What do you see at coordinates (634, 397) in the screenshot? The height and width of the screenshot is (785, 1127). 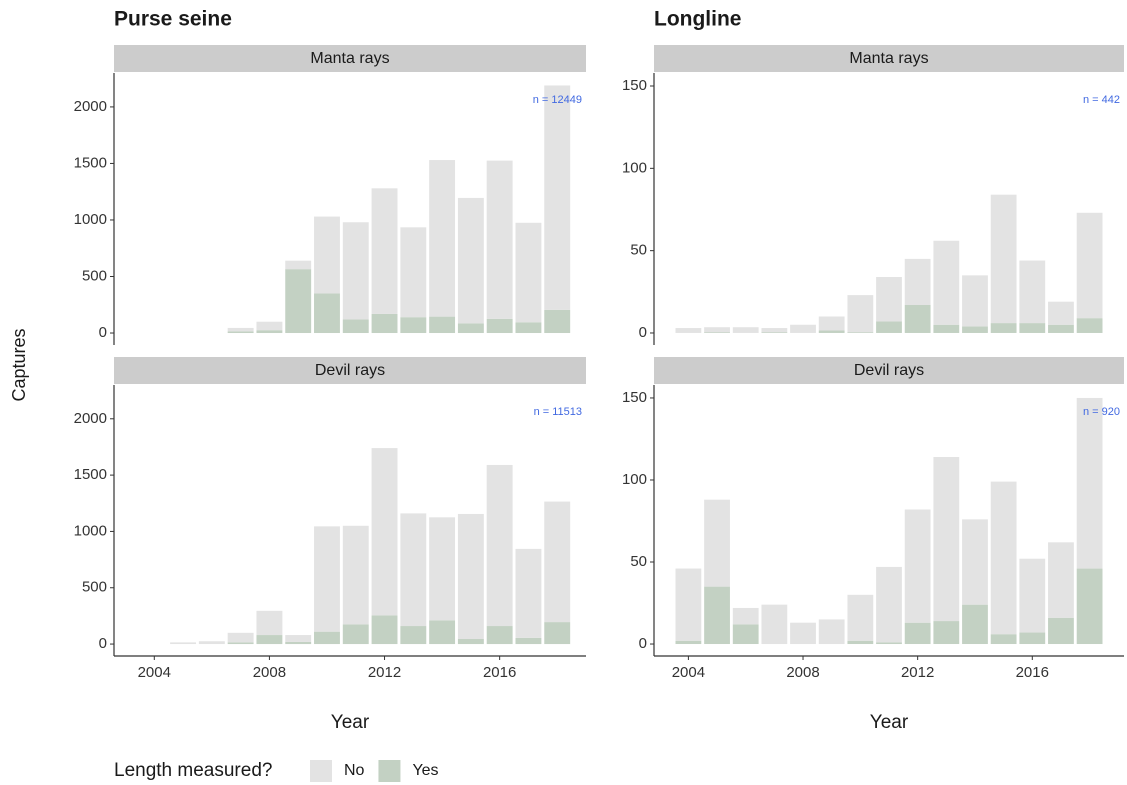 I see `y-tick-label: 150` at bounding box center [634, 397].